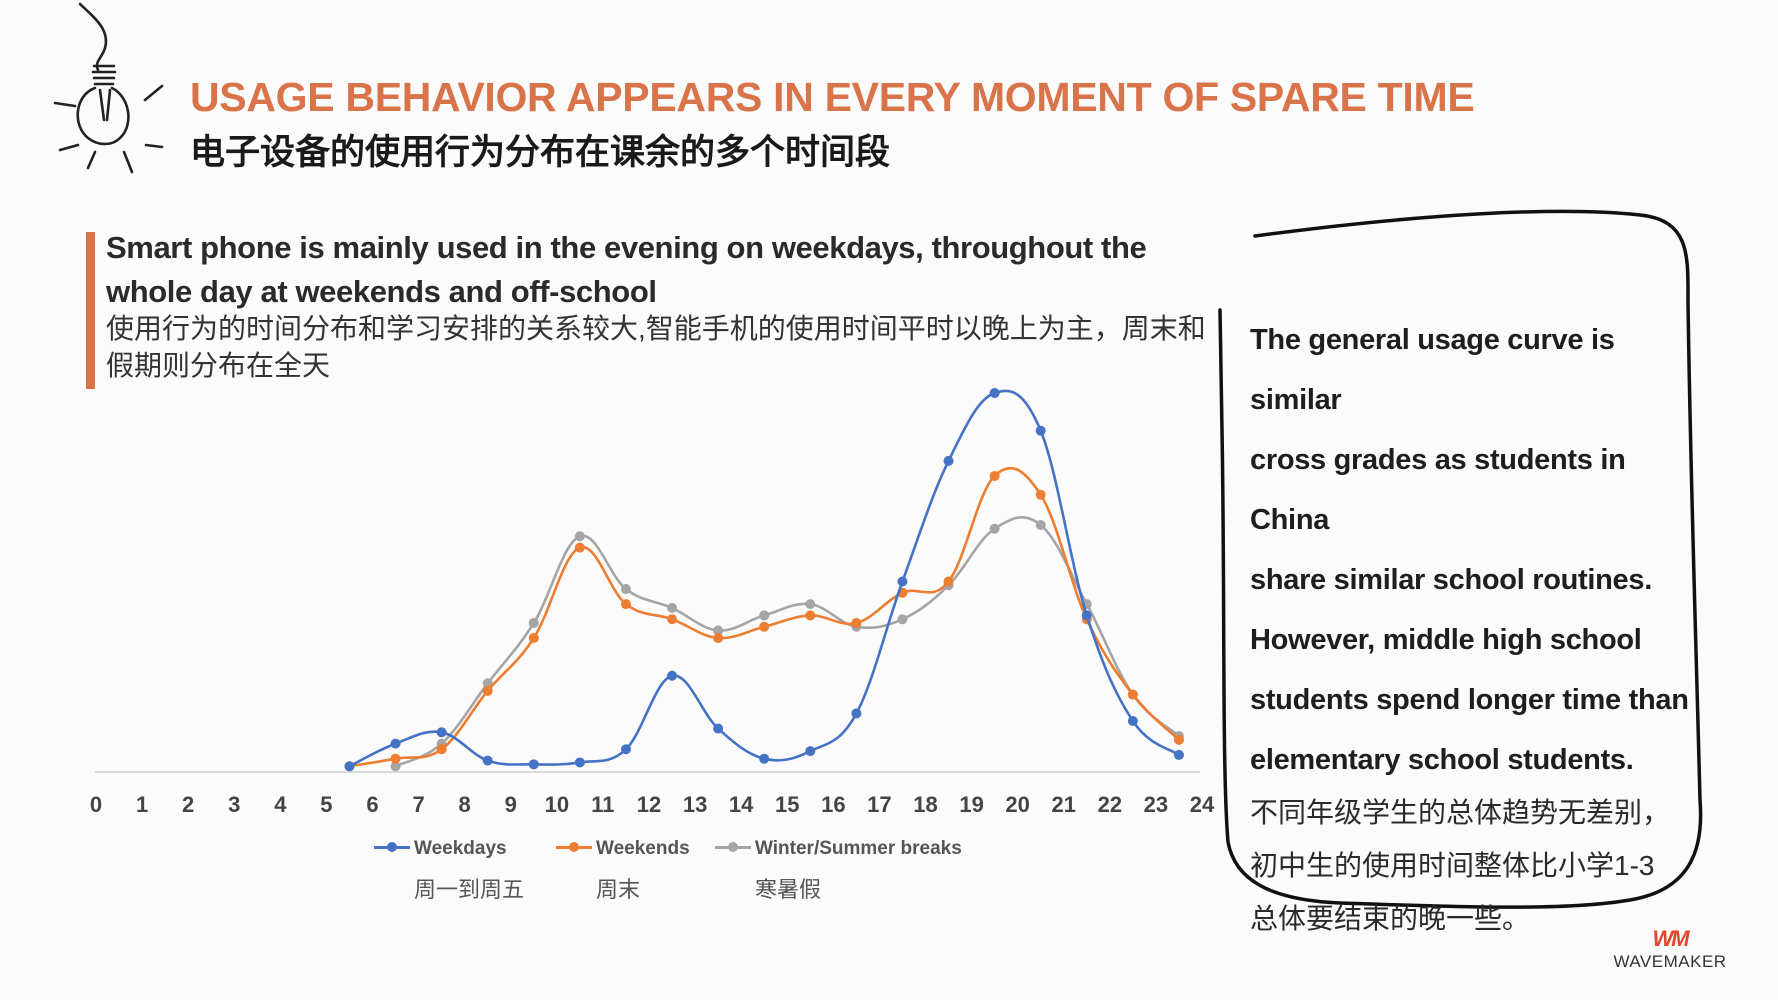  I want to click on x-tick-label: 1, so click(142, 804).